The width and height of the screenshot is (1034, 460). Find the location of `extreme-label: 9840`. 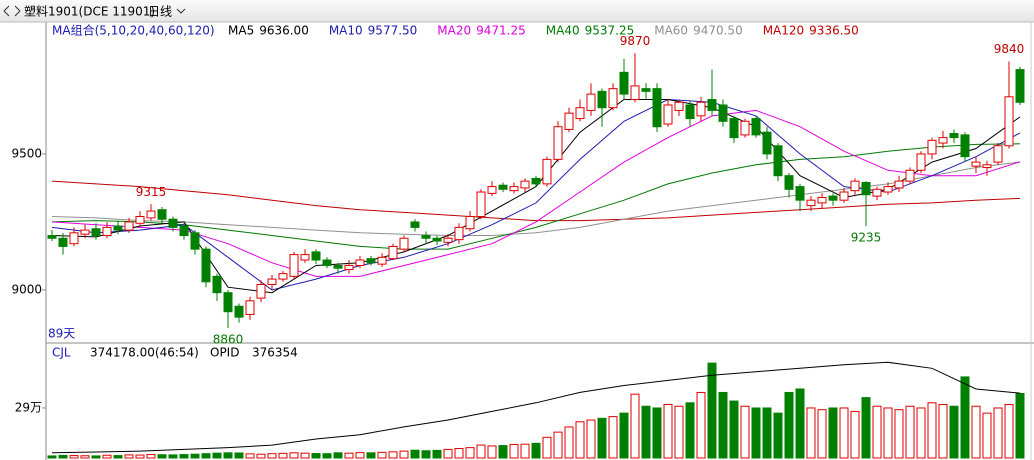

extreme-label: 9840 is located at coordinates (1009, 49).